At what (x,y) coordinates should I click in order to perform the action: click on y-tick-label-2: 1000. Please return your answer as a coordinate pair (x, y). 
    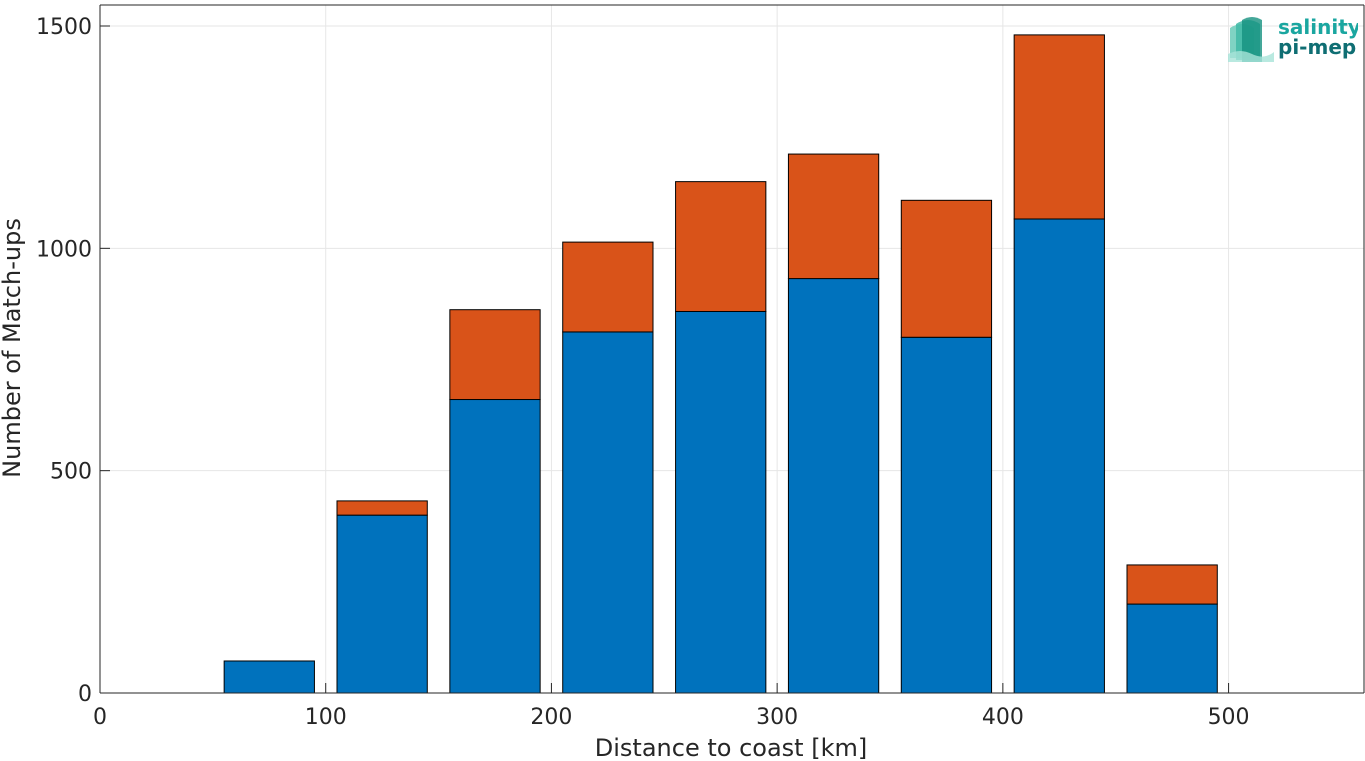
    Looking at the image, I should click on (64, 249).